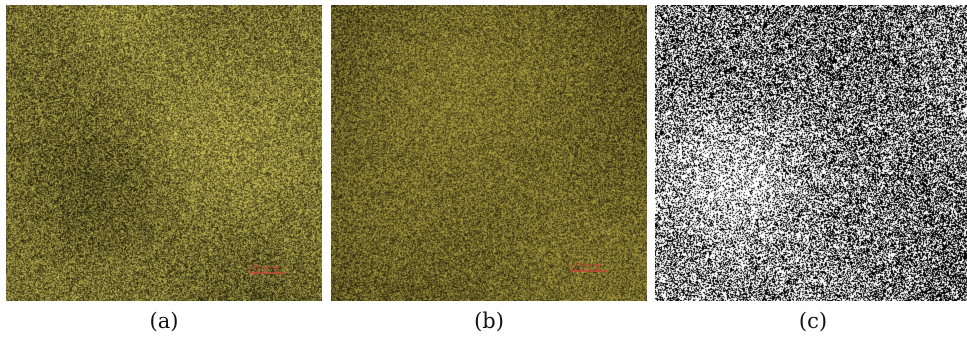 This screenshot has width=967, height=337. I want to click on scale-bar-a, so click(267, 269).